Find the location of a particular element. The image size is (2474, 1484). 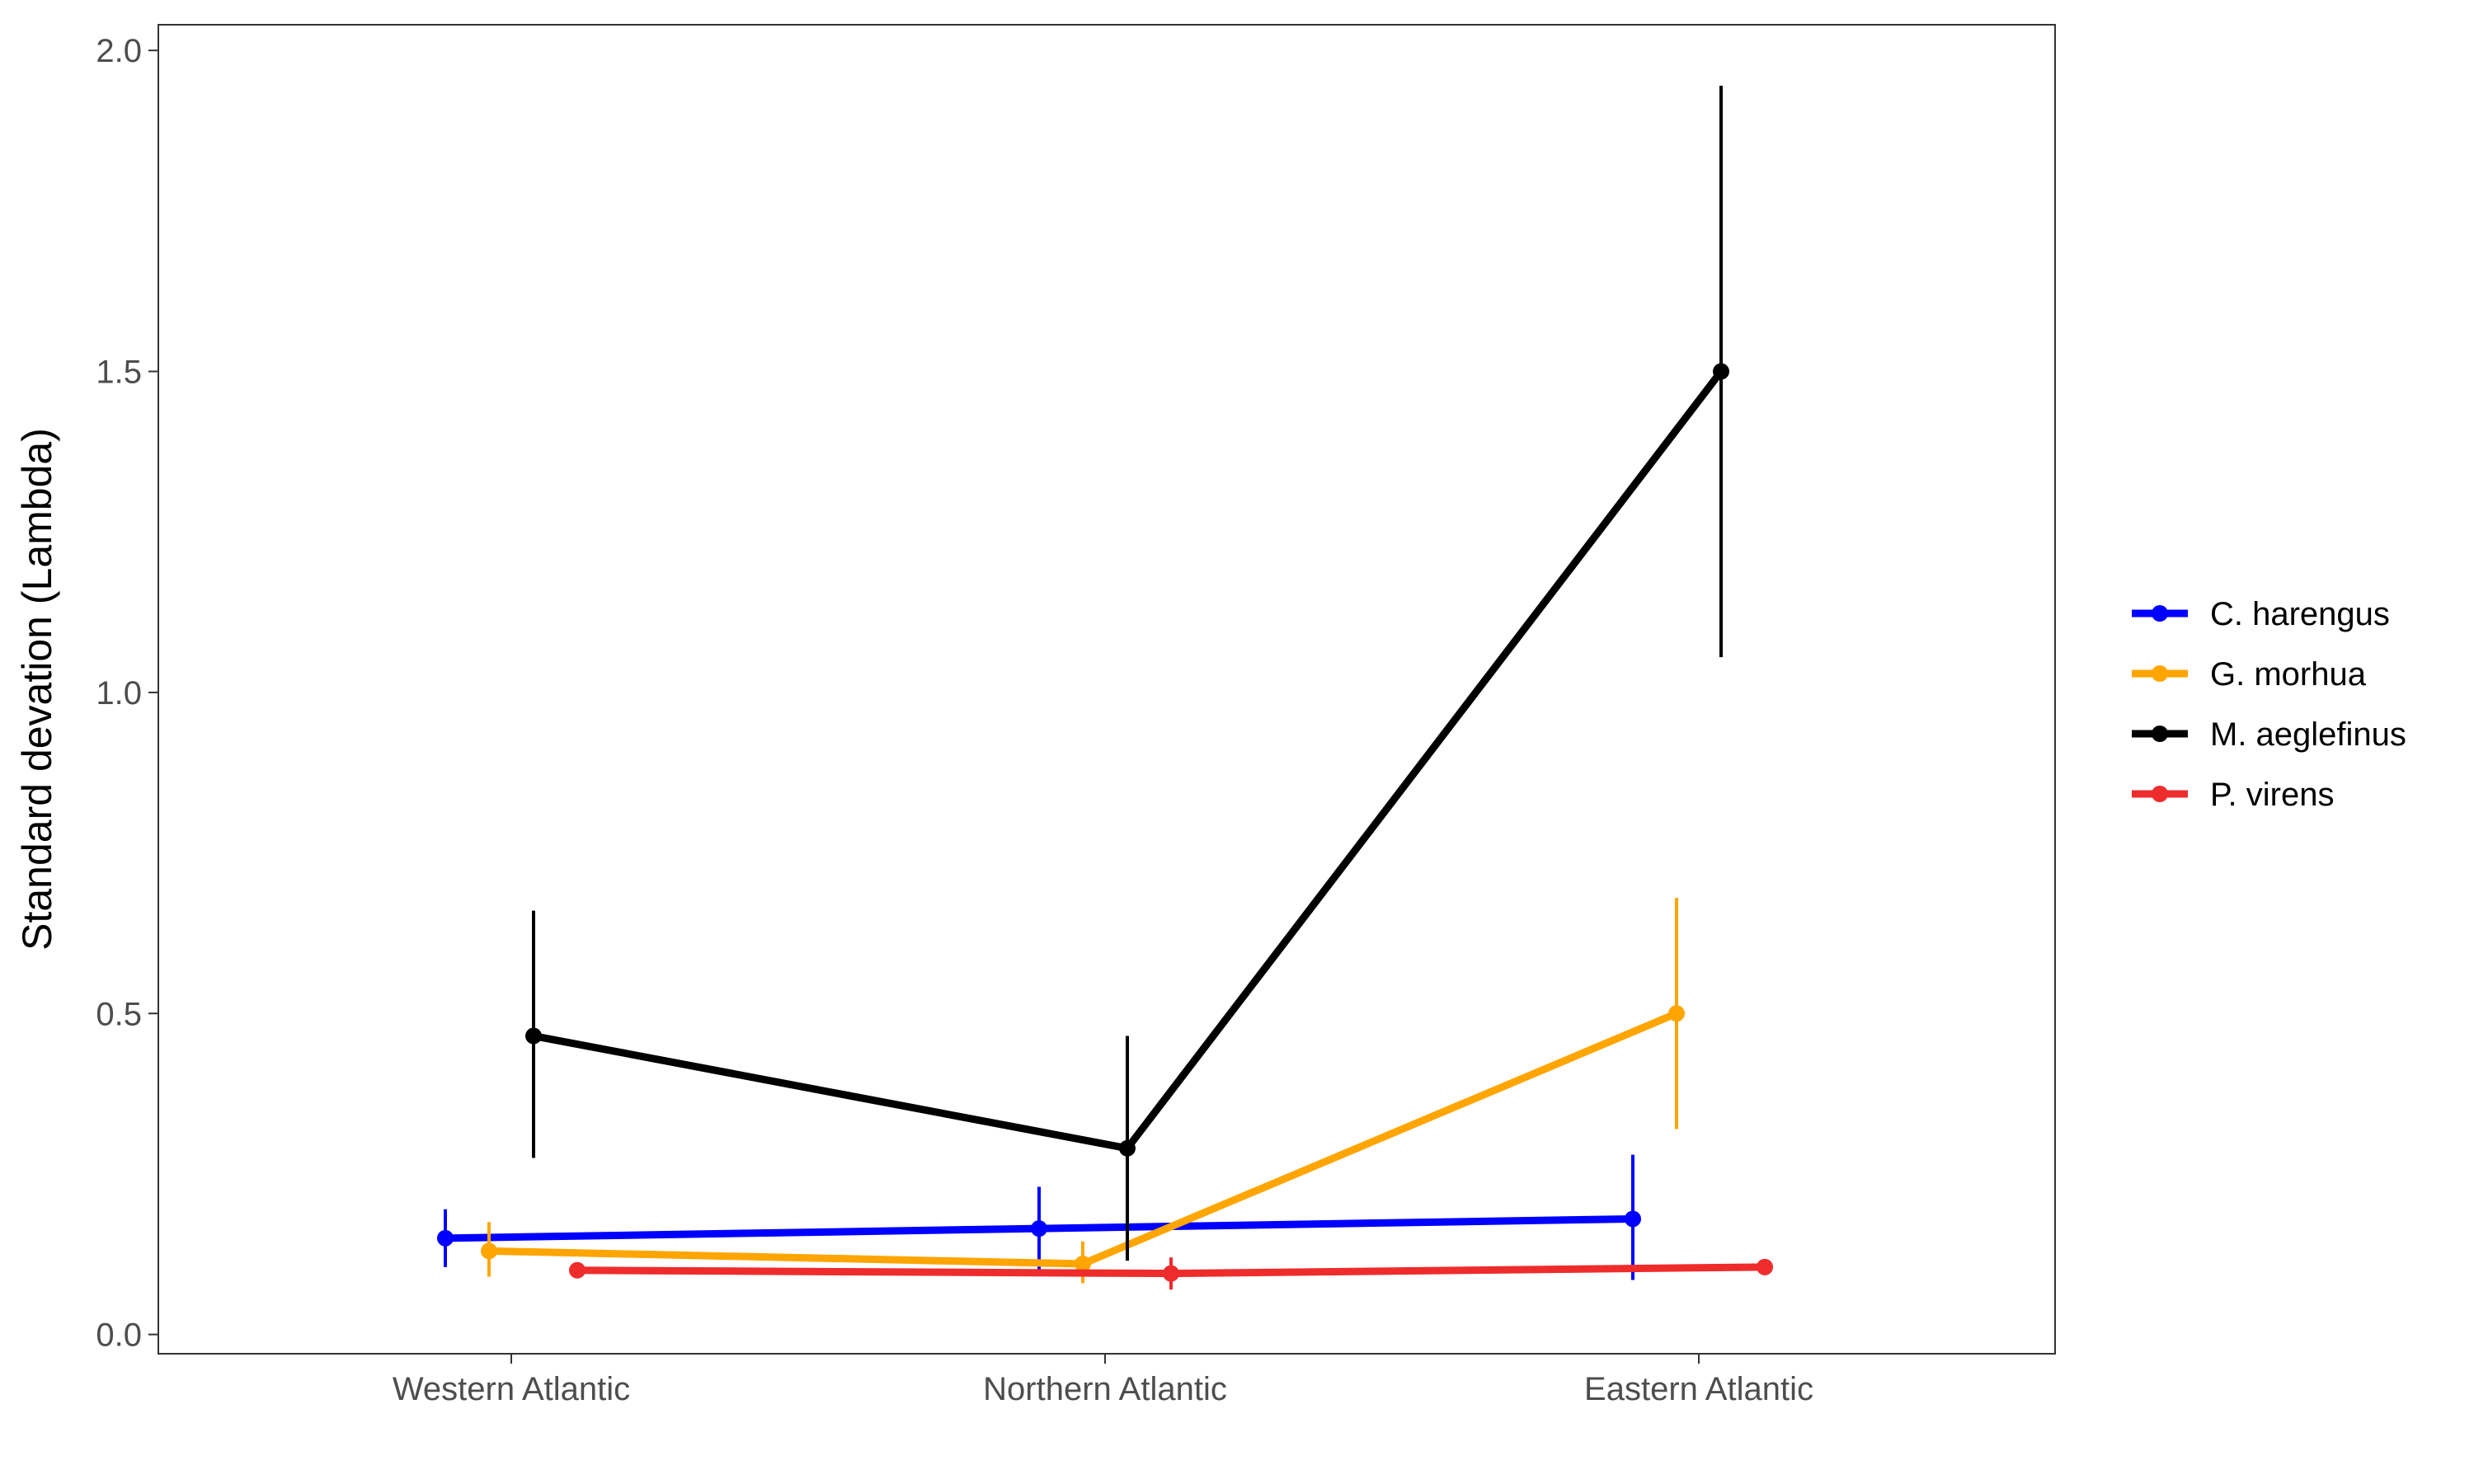

y-tick-label: 1.5 is located at coordinates (119, 373).